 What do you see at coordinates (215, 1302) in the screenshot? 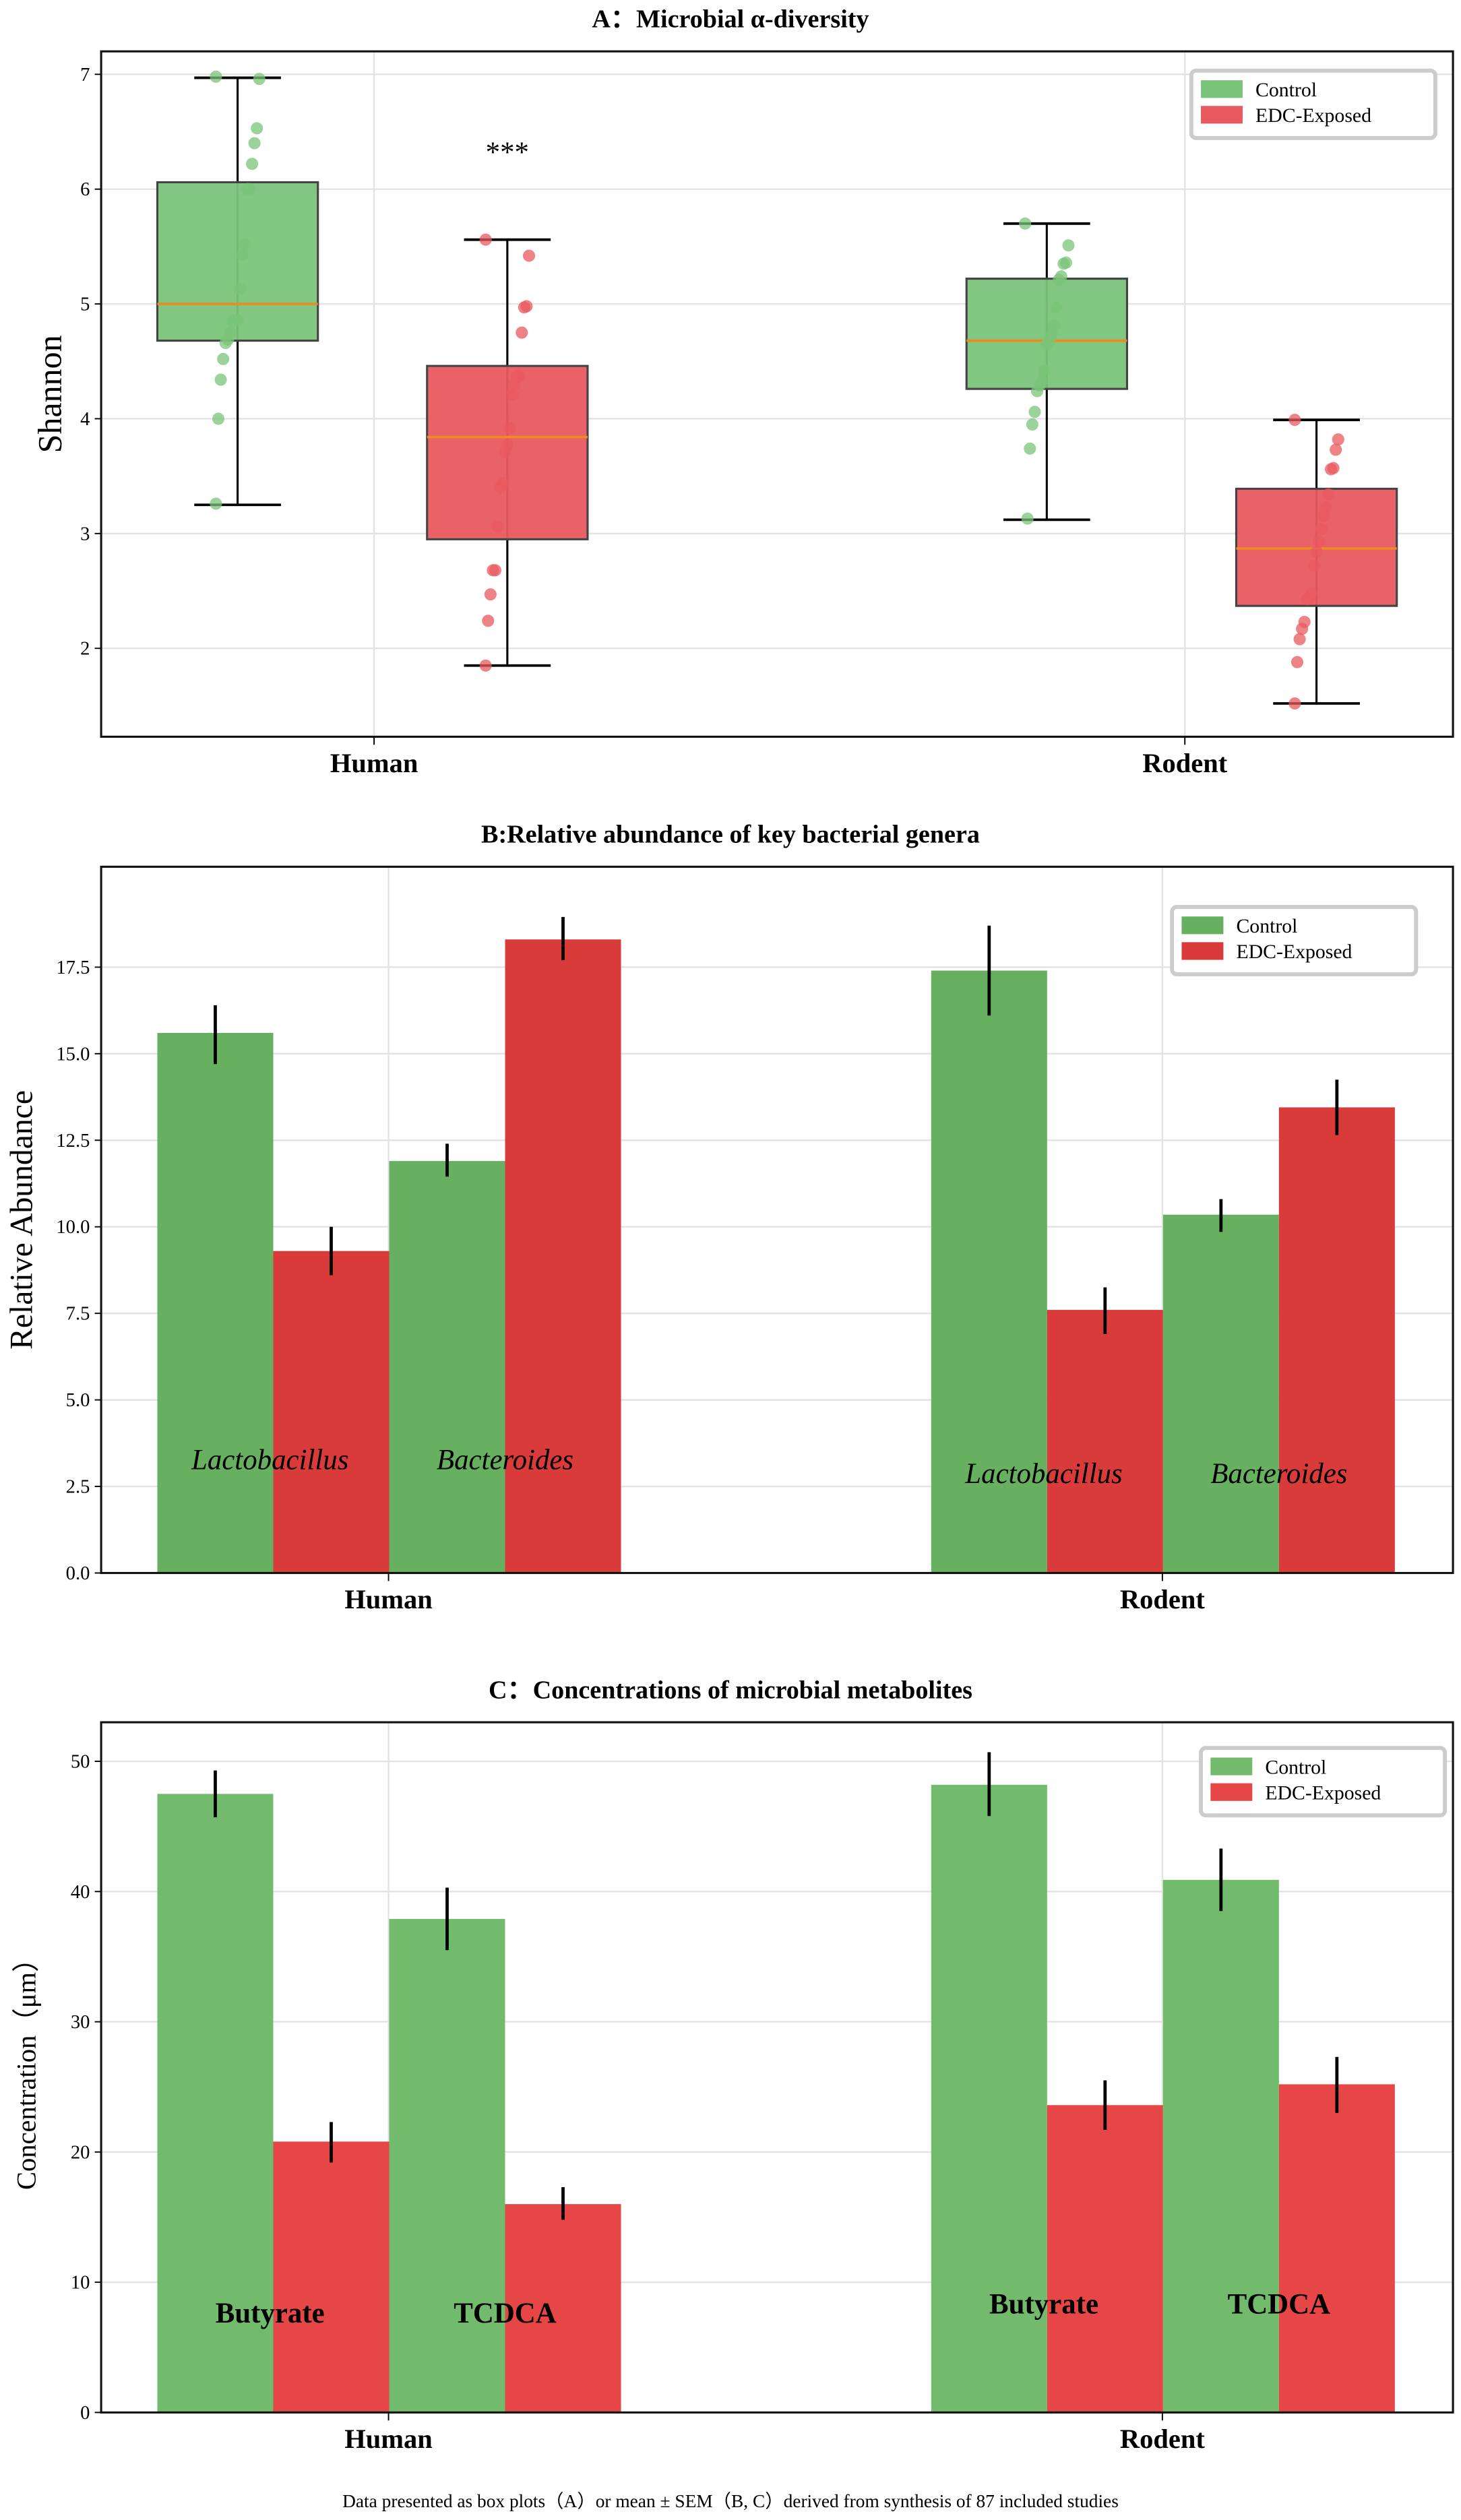
I see `bar-human-lactobacillus-control` at bounding box center [215, 1302].